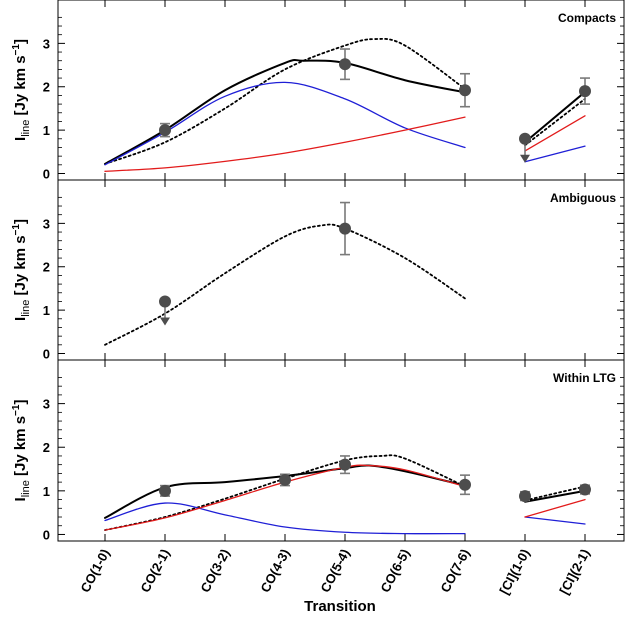 The height and width of the screenshot is (618, 630). I want to click on panel-title: Within LTG, so click(584, 378).